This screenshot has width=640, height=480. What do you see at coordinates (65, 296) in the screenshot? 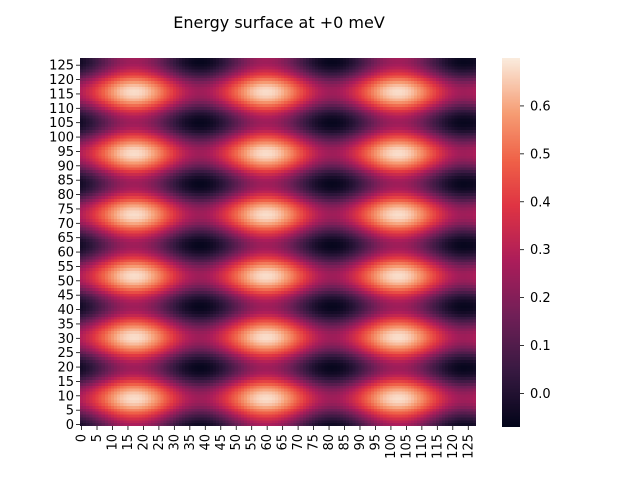
I see `y-tick-label: 45` at bounding box center [65, 296].